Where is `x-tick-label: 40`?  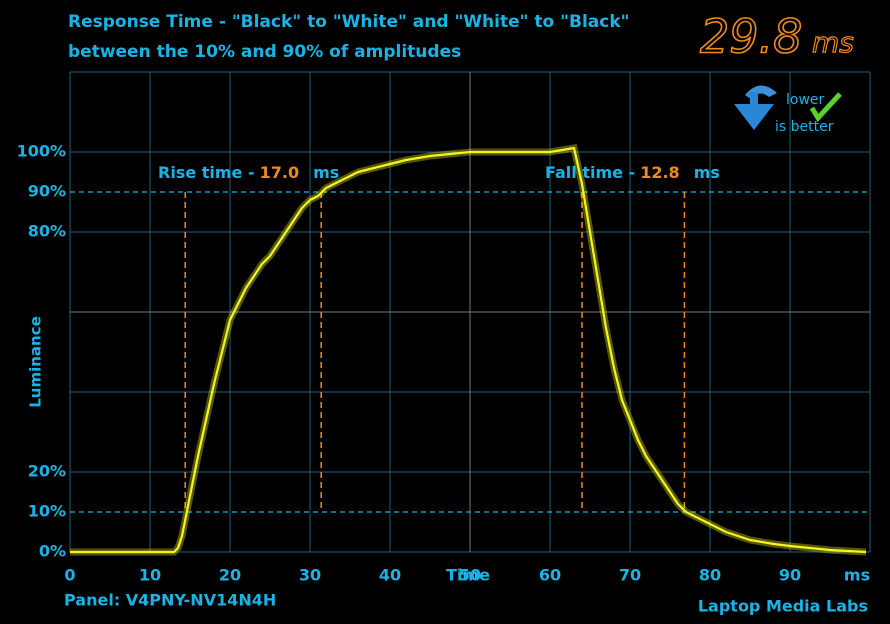
x-tick-label: 40 is located at coordinates (390, 575).